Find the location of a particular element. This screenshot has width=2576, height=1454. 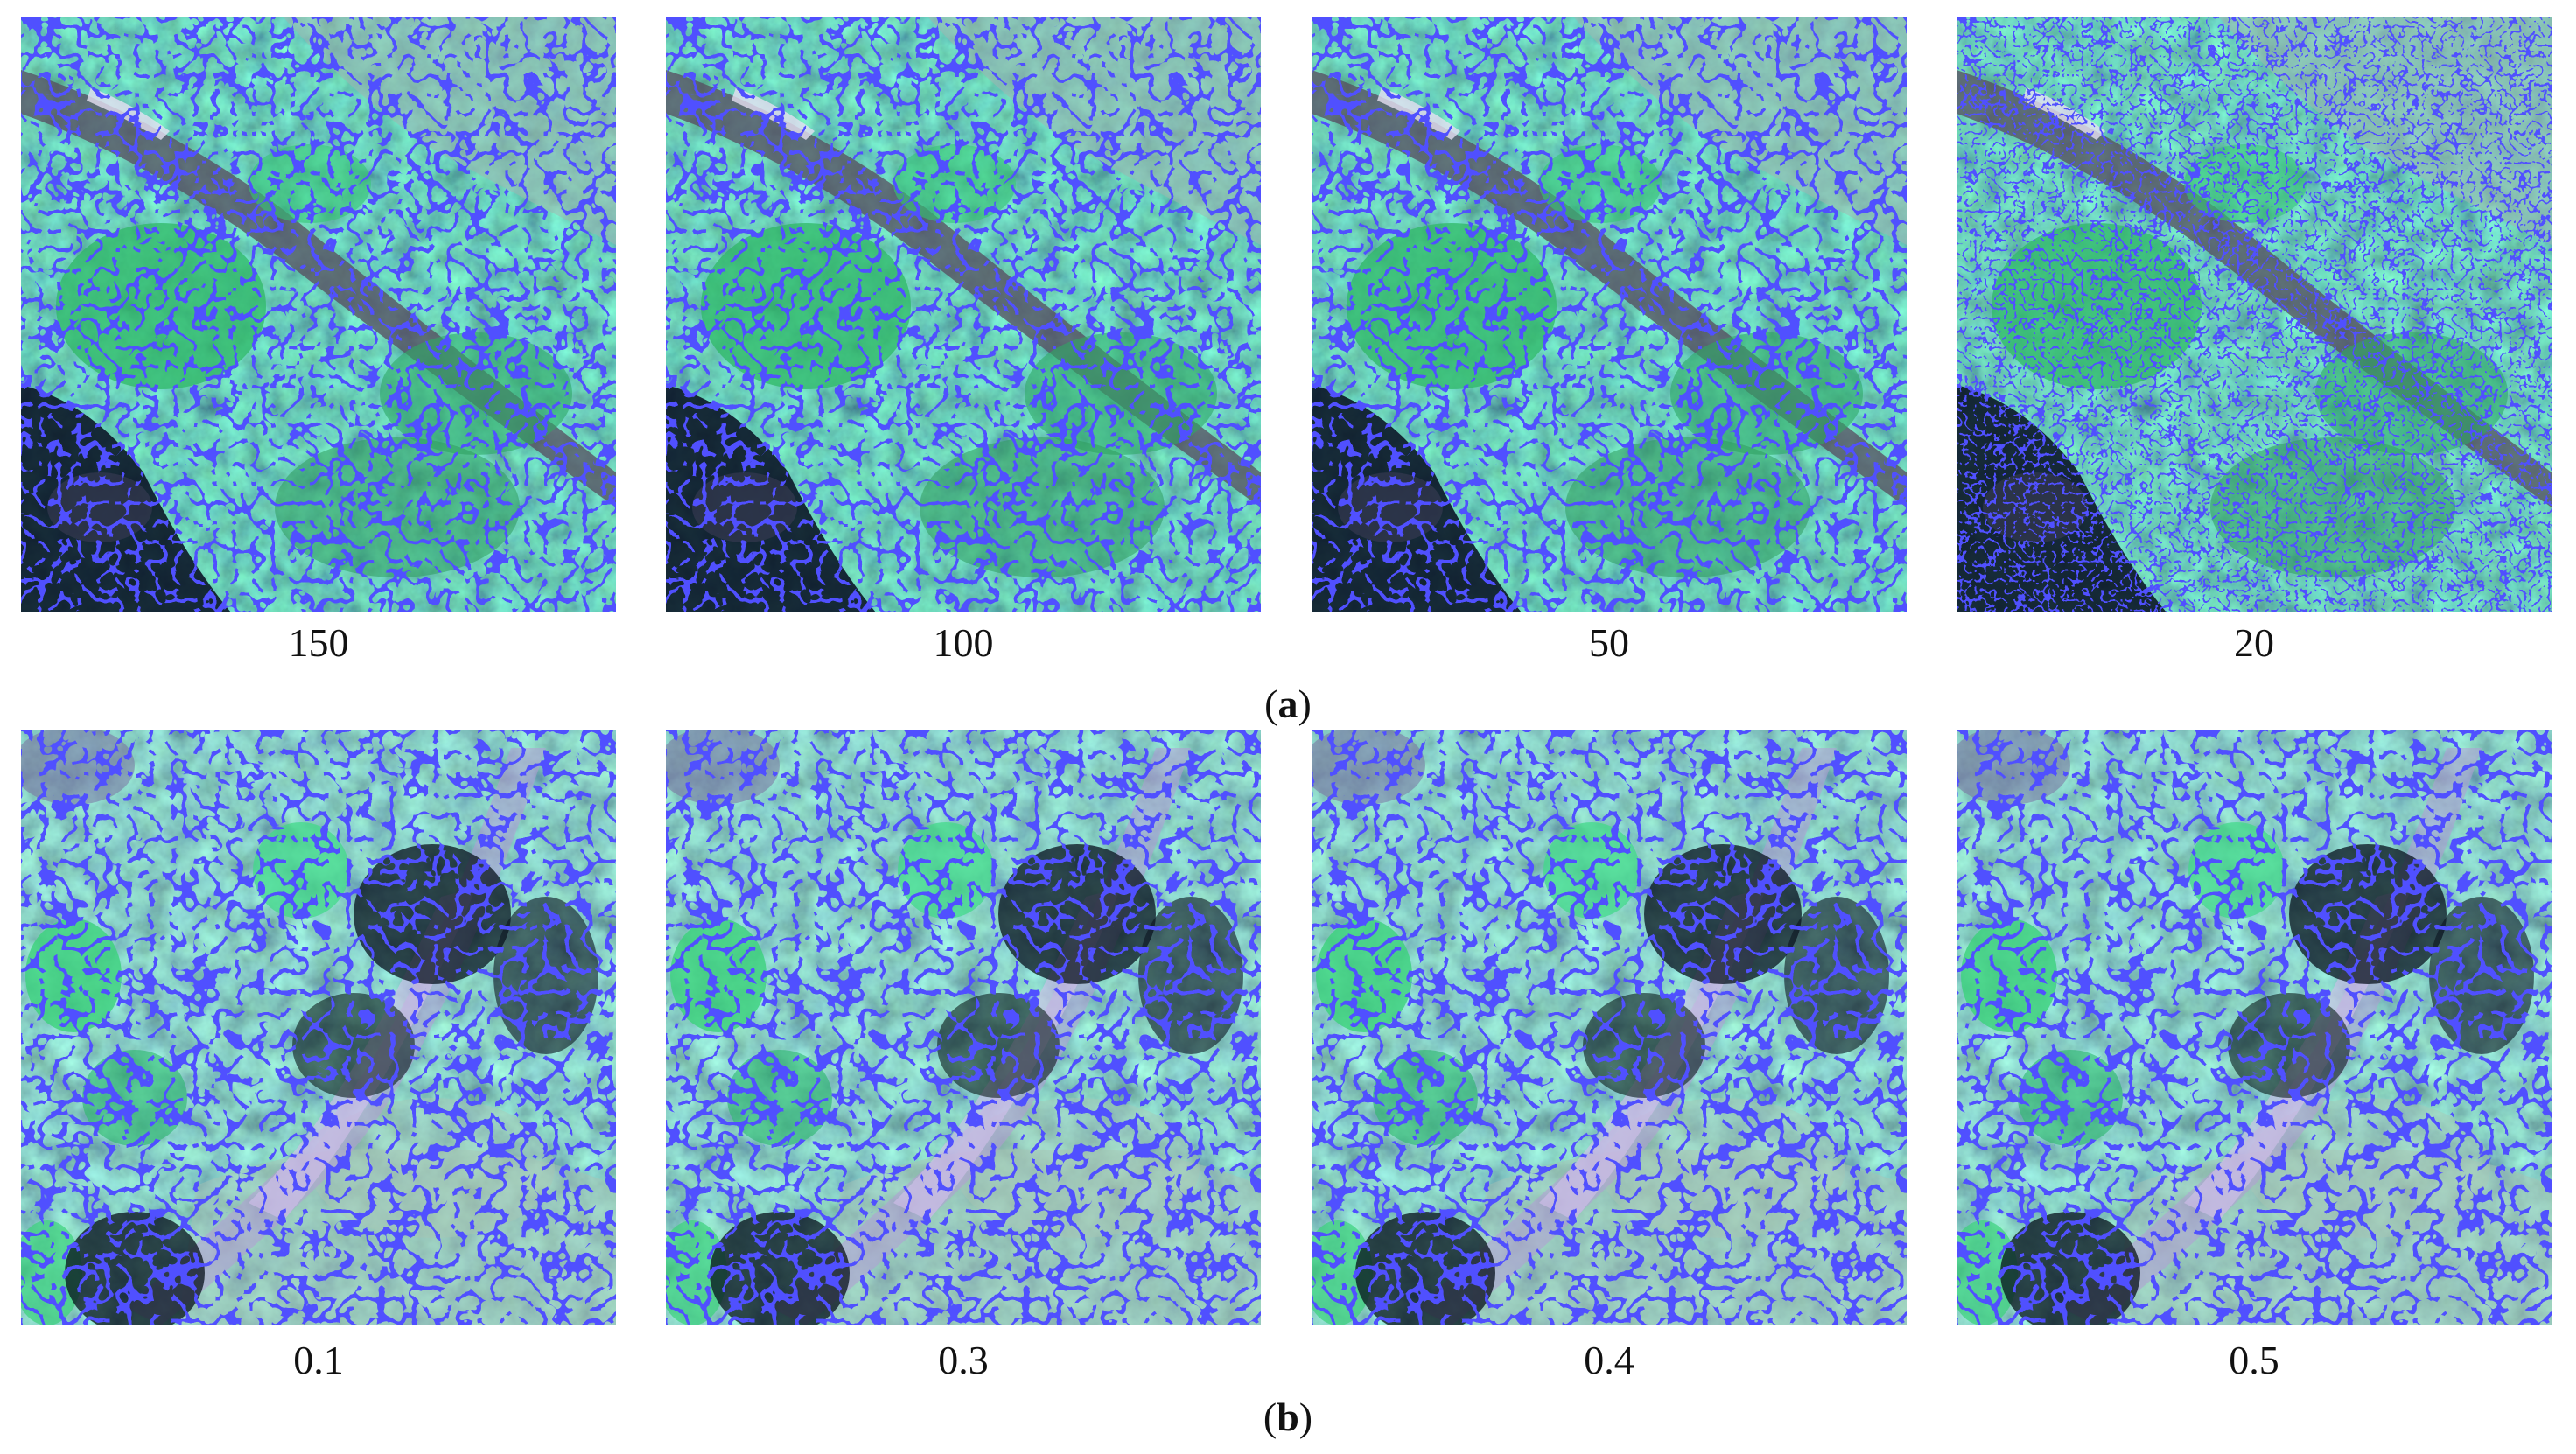

segmentation-panel-a2 is located at coordinates (963, 314).